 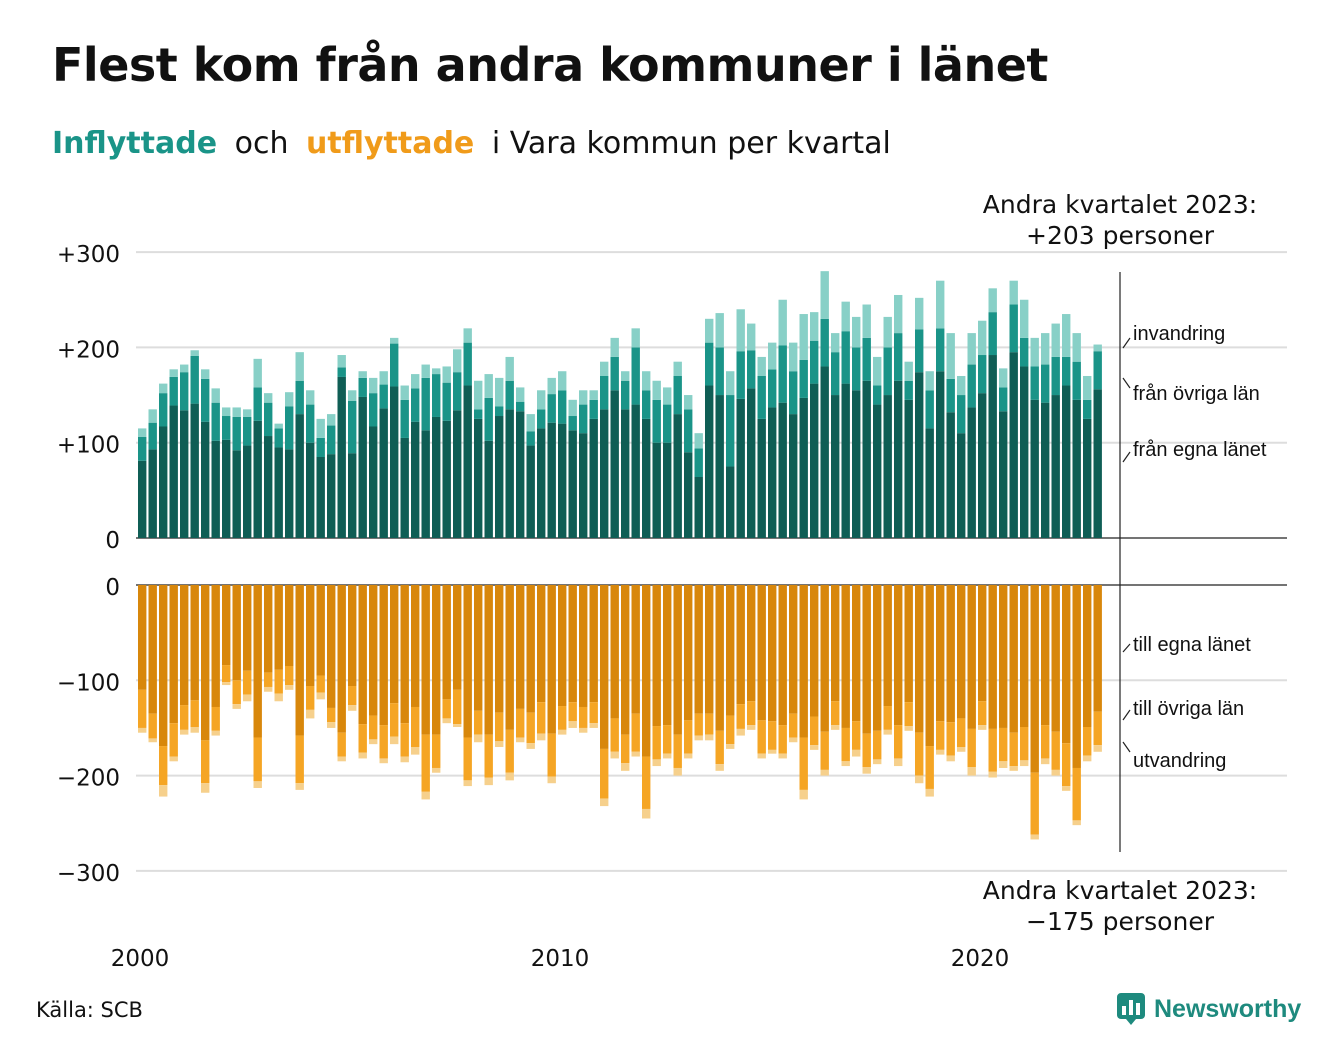 I want to click on y-tick-label-lower: −200, so click(x=88, y=779).